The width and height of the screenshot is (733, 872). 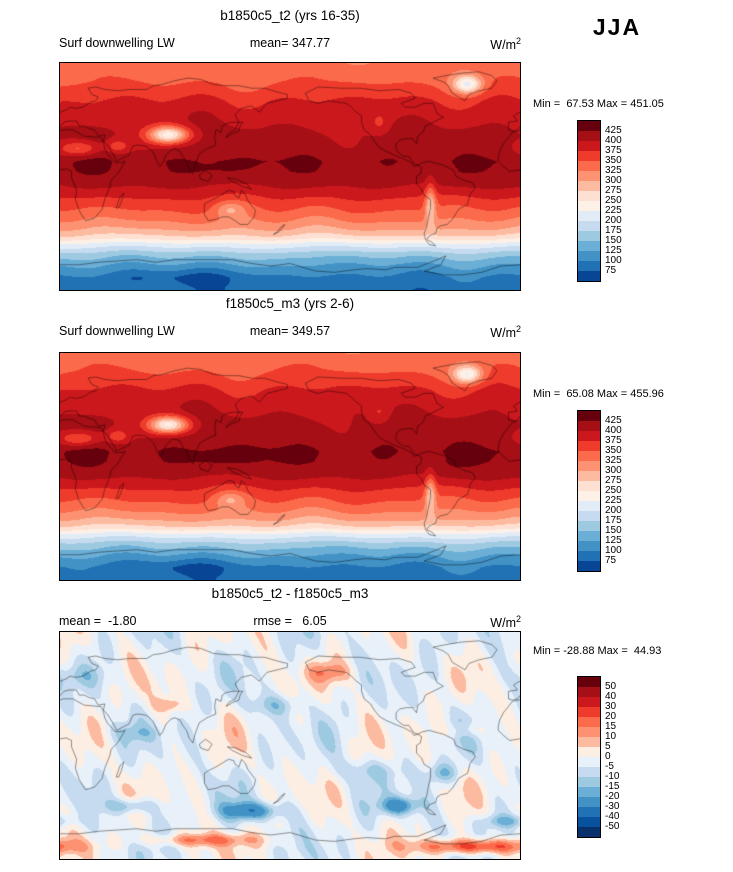 What do you see at coordinates (597, 651) in the screenshot?
I see `minmax-label: Min = -28.88 Max = 44.93` at bounding box center [597, 651].